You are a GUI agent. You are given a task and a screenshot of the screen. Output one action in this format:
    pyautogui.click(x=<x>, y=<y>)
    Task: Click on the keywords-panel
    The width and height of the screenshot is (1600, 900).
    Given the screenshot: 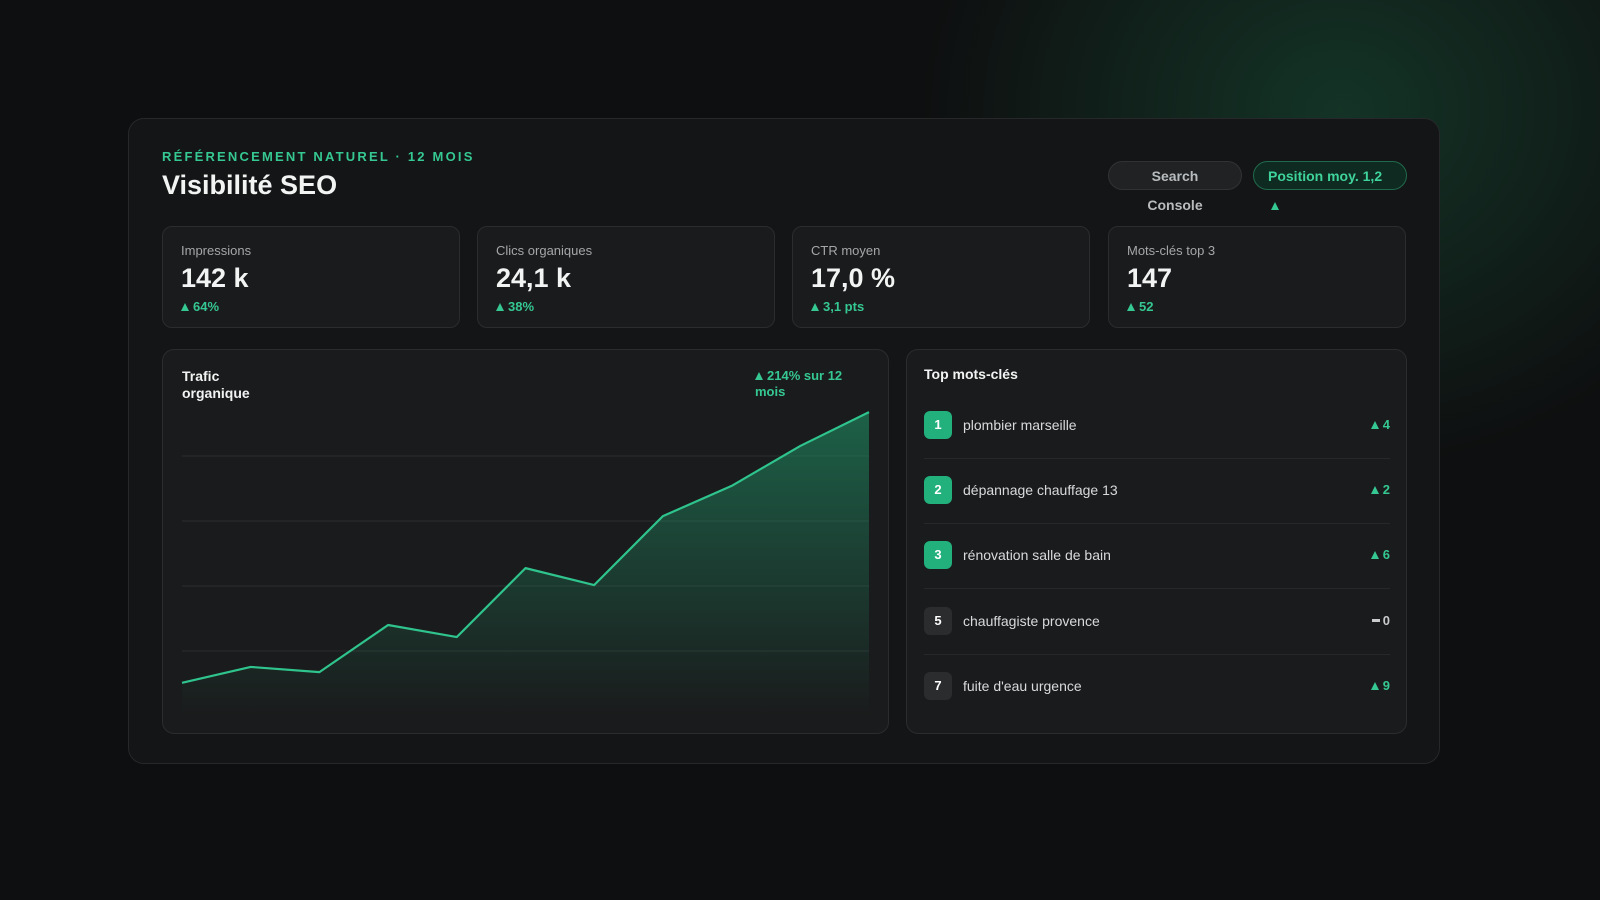 What is the action you would take?
    pyautogui.click(x=1156, y=541)
    